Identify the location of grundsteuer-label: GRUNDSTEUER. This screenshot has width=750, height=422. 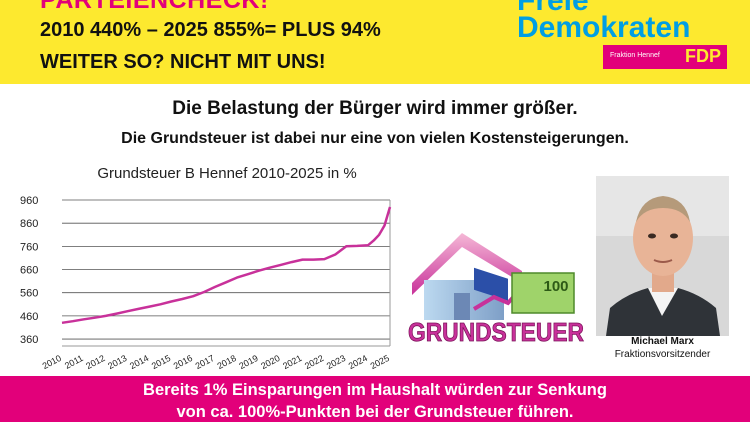
(496, 332).